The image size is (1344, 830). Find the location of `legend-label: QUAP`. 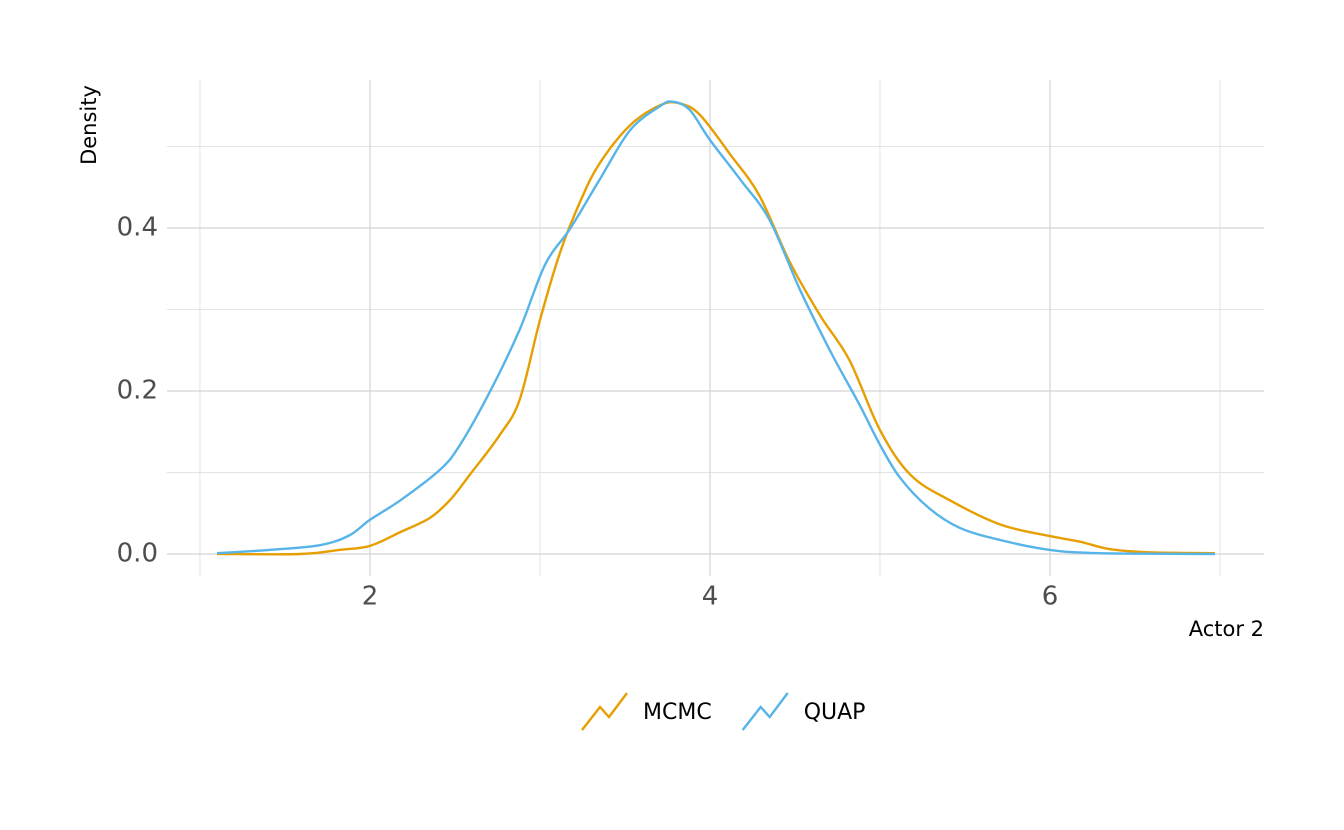

legend-label: QUAP is located at coordinates (835, 712).